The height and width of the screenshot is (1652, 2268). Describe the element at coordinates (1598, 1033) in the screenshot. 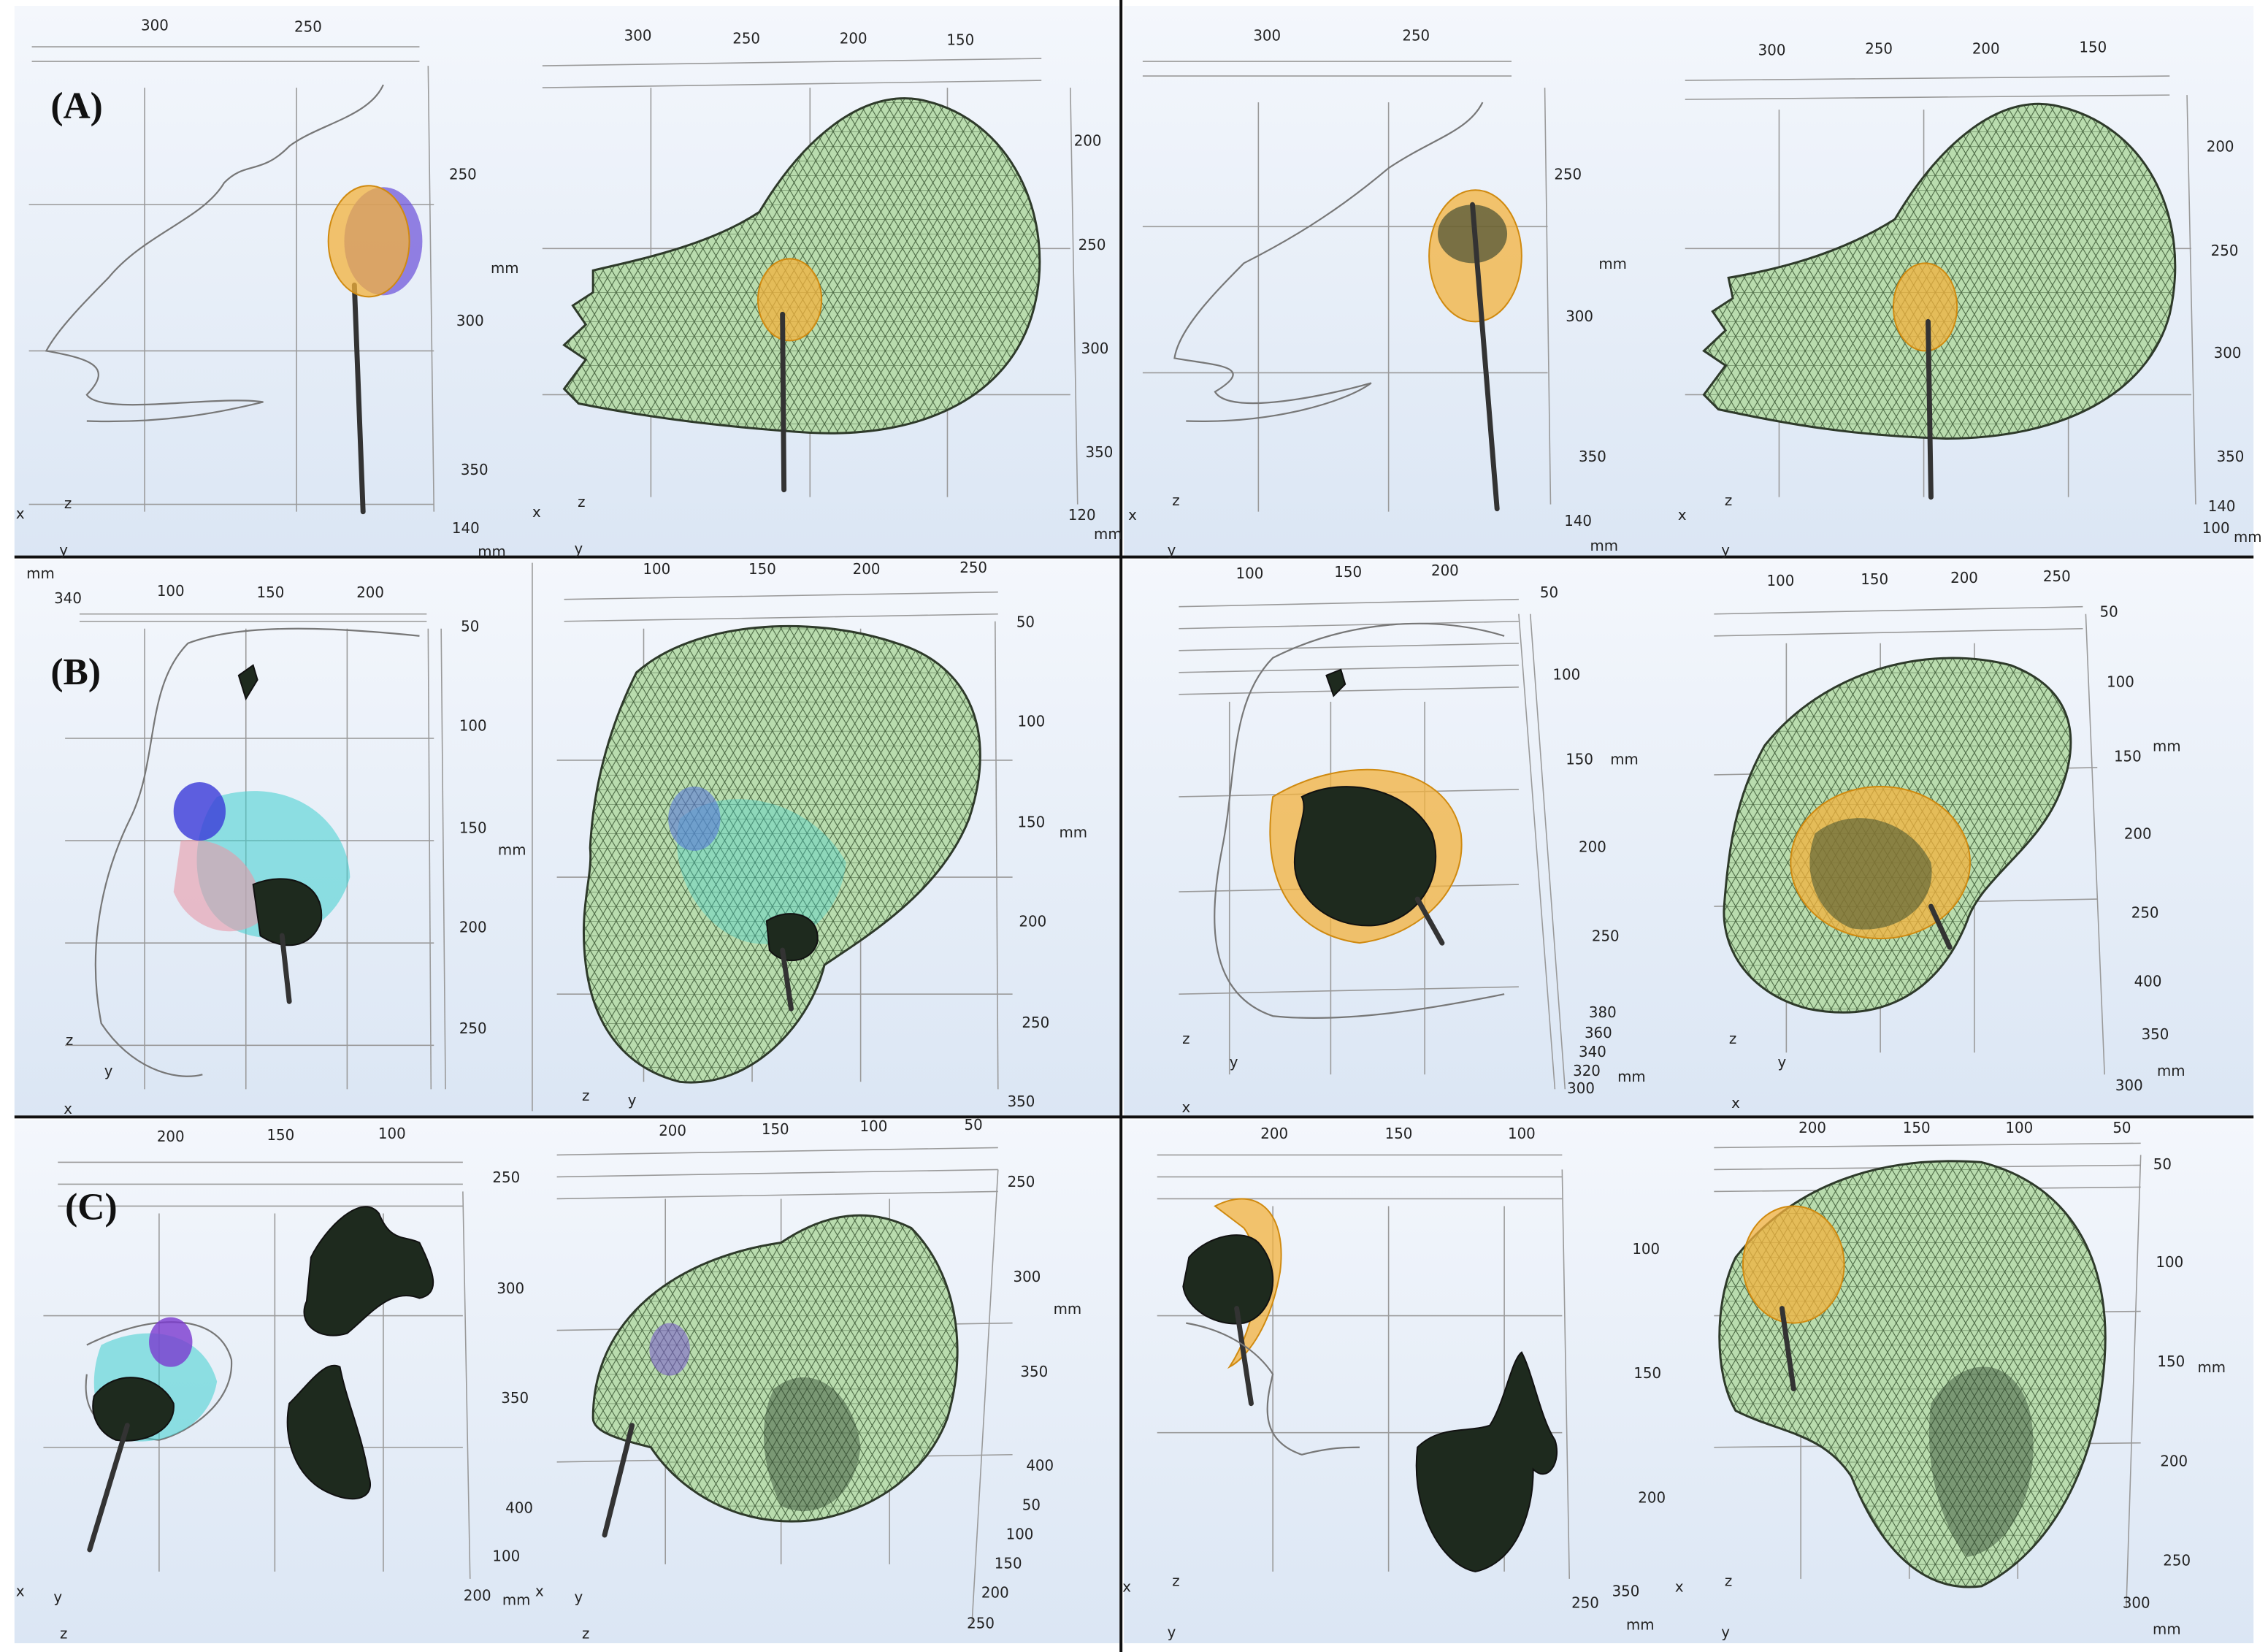

I see `axis-label: 360` at that location.